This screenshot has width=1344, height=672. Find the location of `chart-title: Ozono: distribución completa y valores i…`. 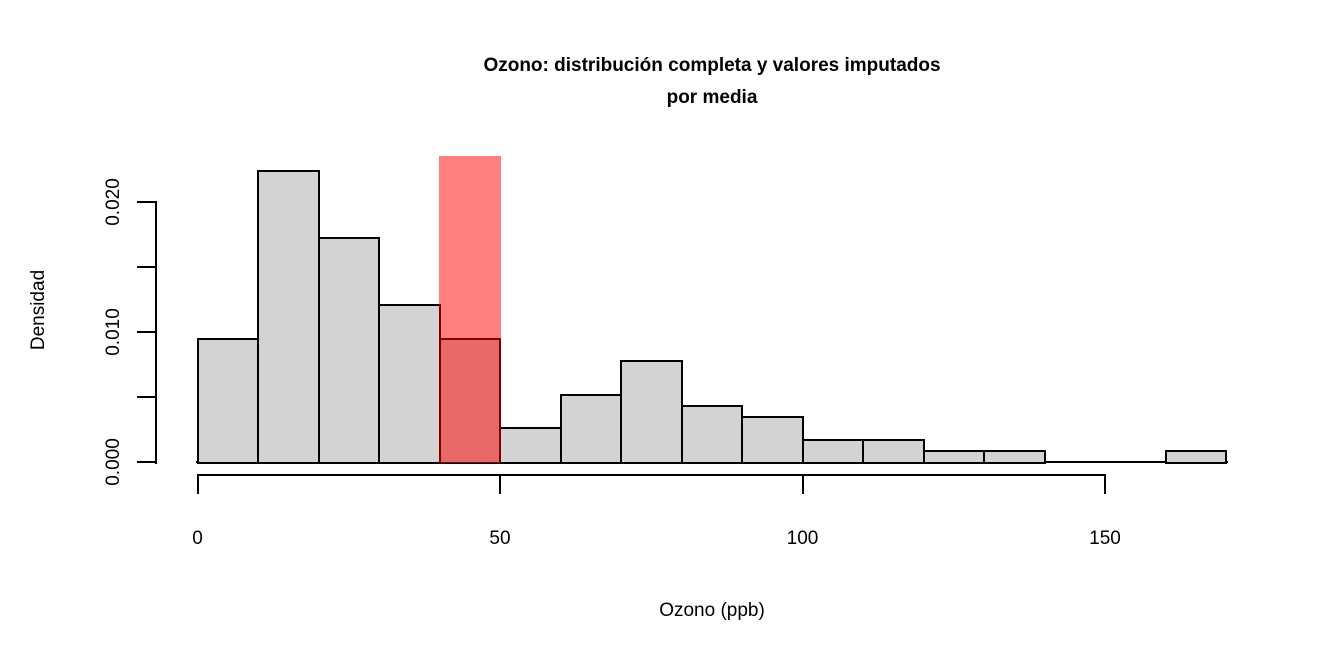

chart-title: Ozono: distribución completa y valores i… is located at coordinates (712, 82).